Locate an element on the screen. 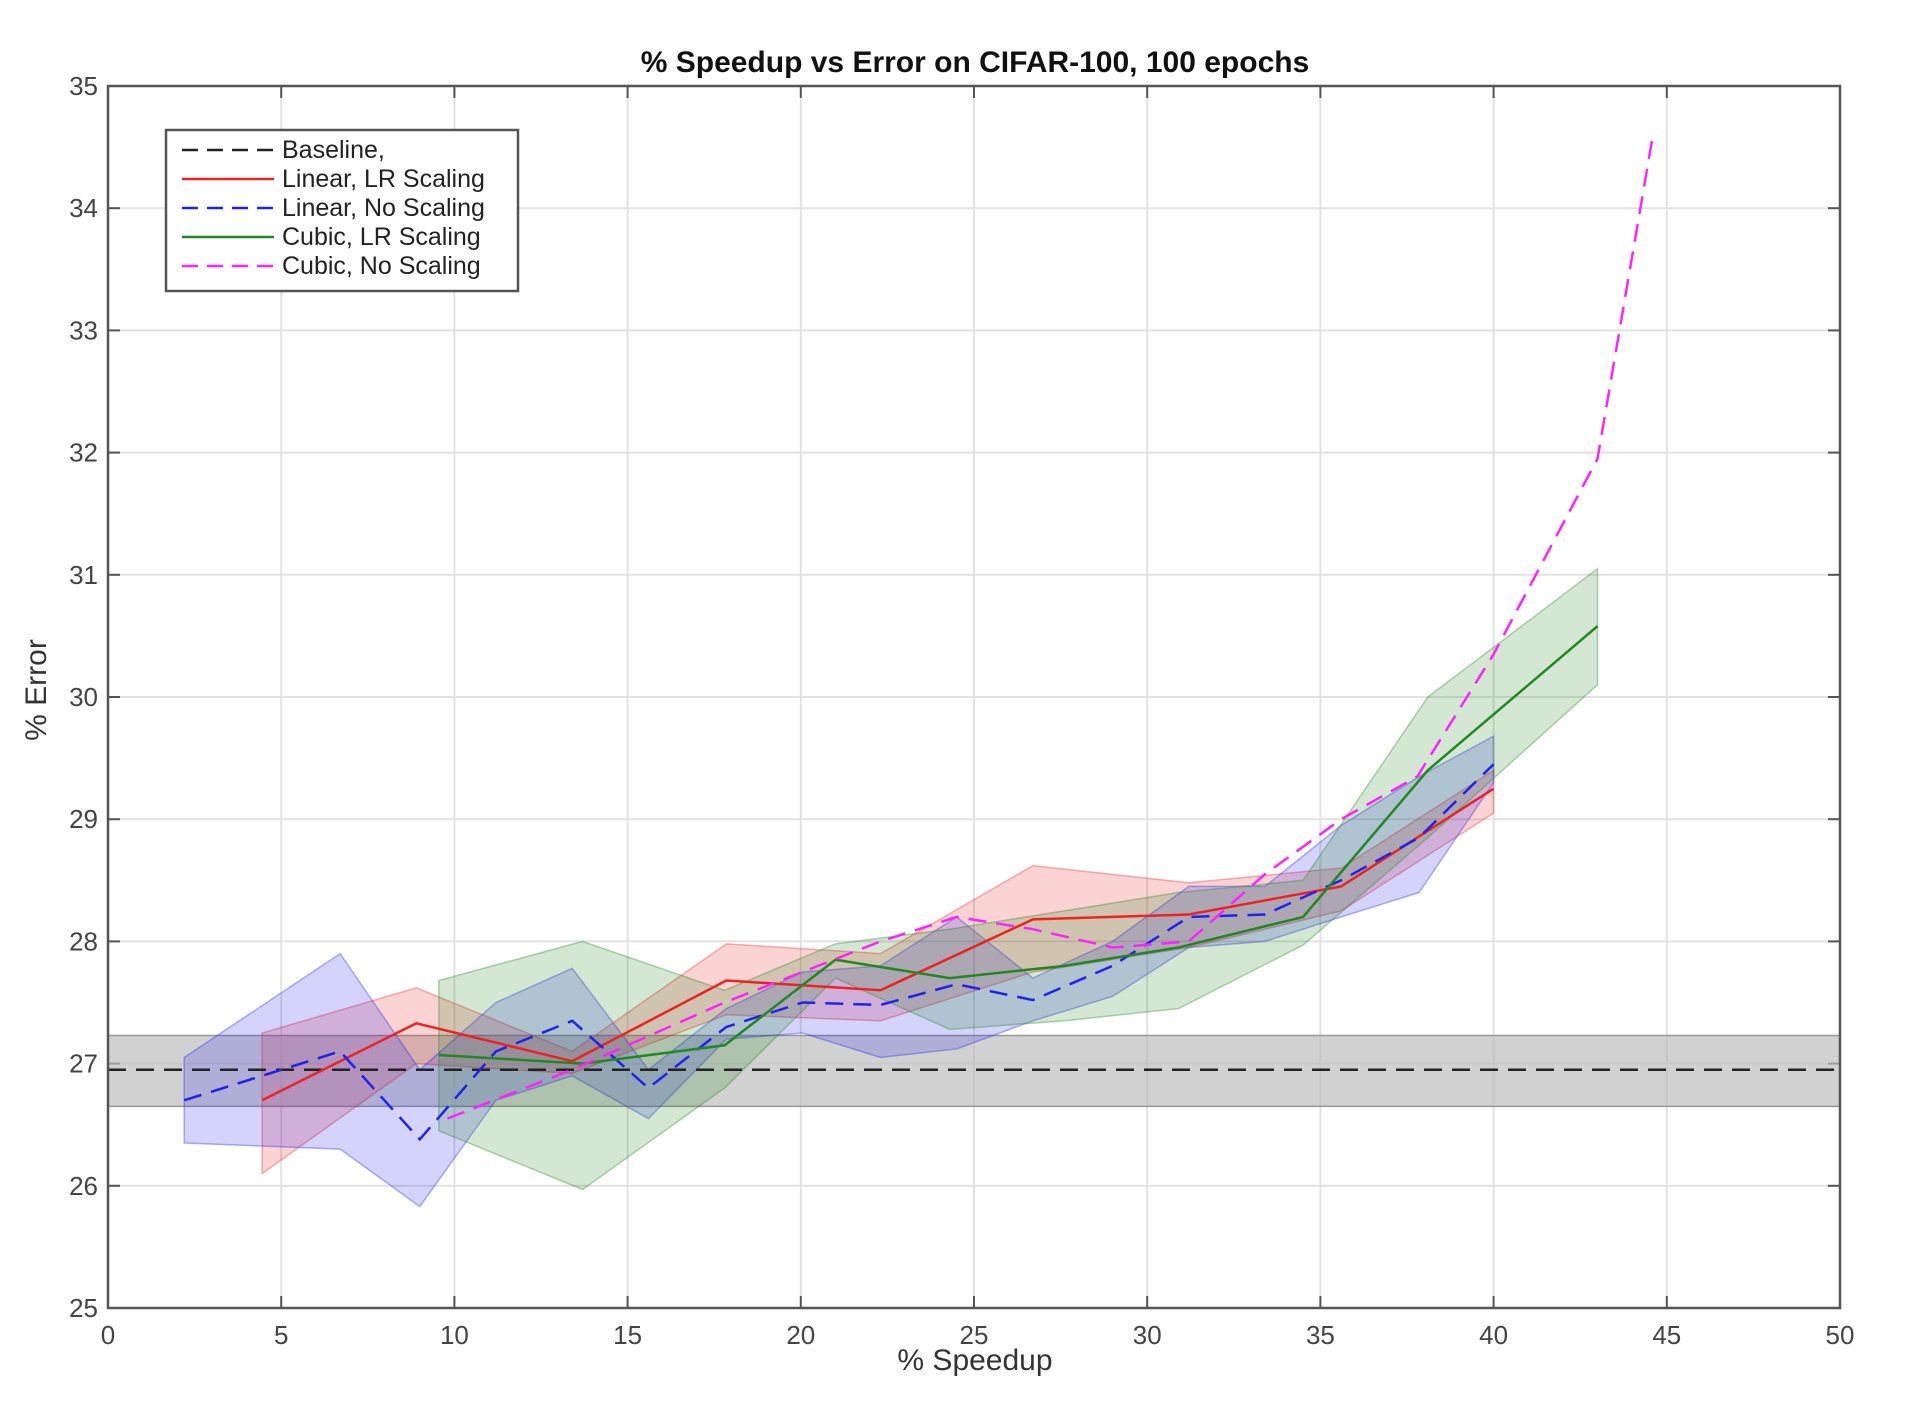 This screenshot has height=1408, width=1920. x-tick-label: 45 is located at coordinates (1666, 1335).